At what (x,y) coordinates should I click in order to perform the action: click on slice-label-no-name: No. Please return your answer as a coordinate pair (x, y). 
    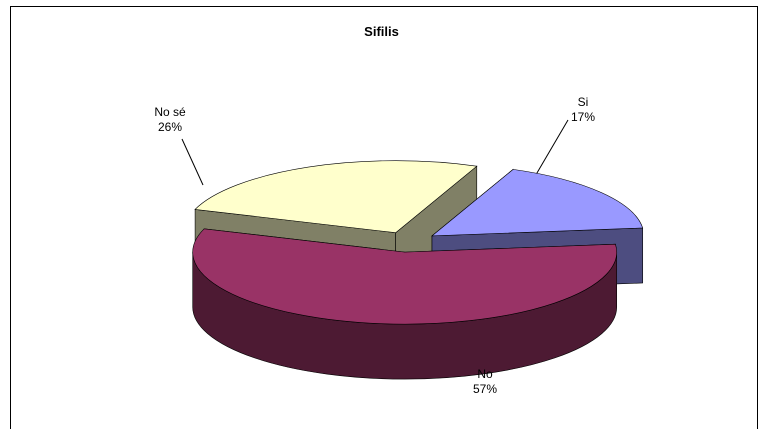
    Looking at the image, I should click on (485, 374).